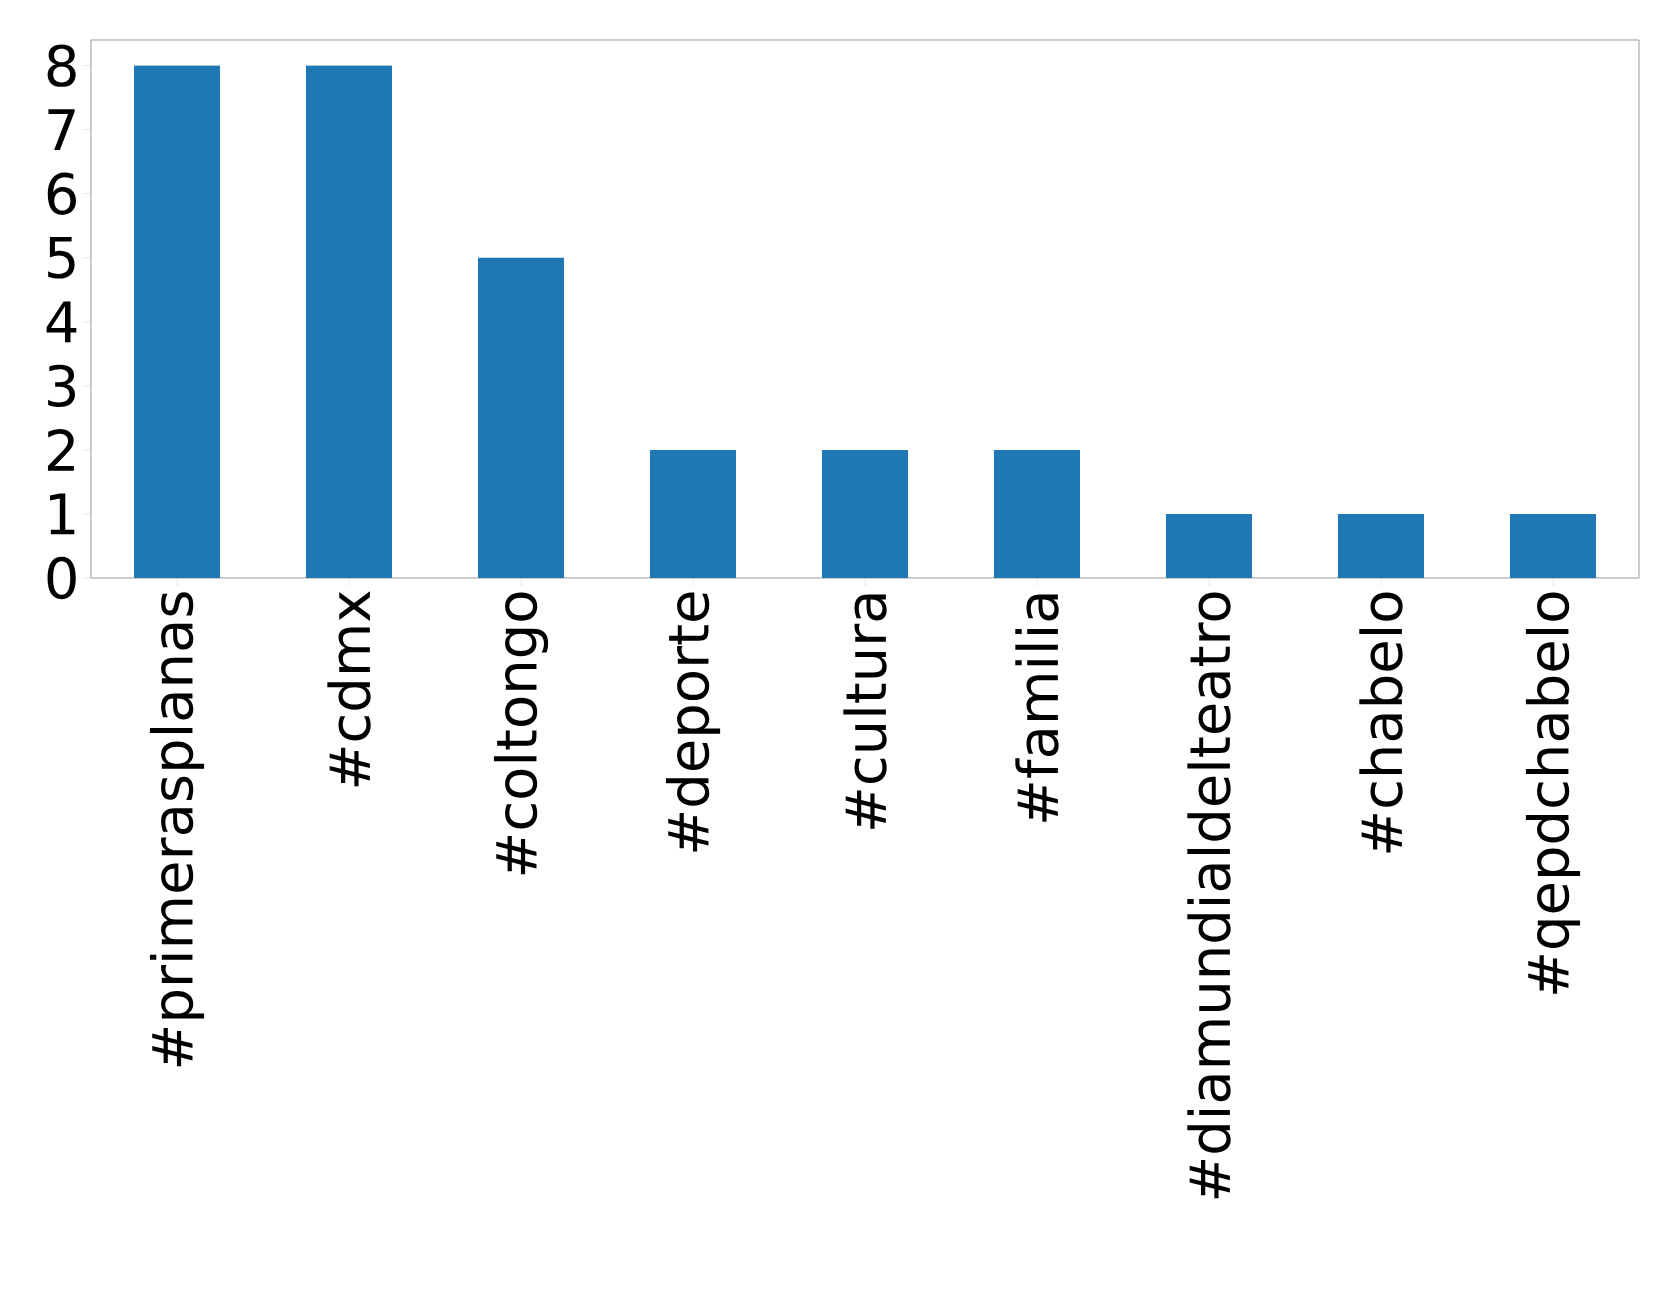 The width and height of the screenshot is (1679, 1312). Describe the element at coordinates (61, 65) in the screenshot. I see `y-tick-label: 8` at that location.